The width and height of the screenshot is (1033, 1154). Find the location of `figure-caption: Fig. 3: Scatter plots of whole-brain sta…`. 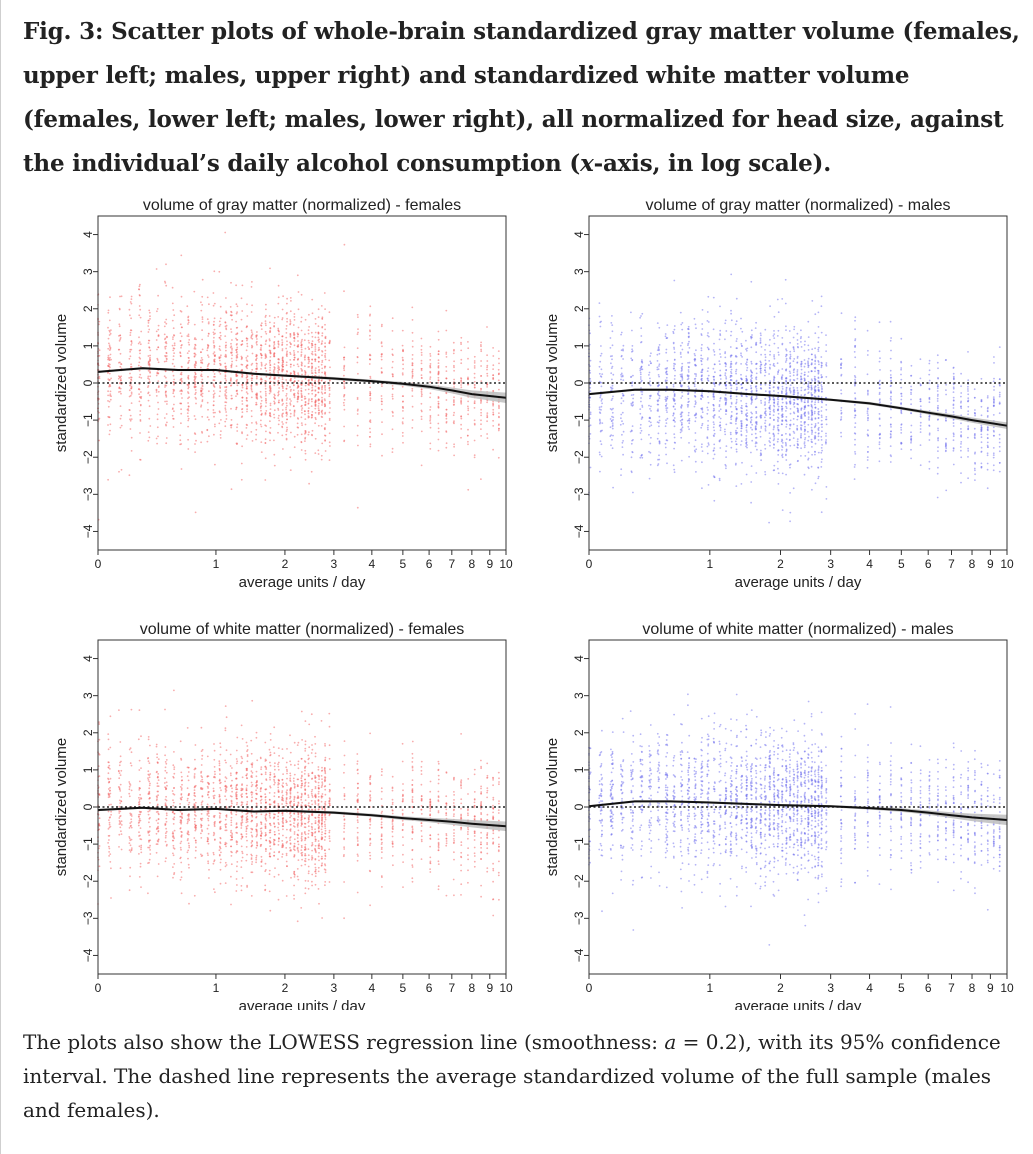

figure-caption: Fig. 3: Scatter plots of whole-brain sta… is located at coordinates (528, 98).